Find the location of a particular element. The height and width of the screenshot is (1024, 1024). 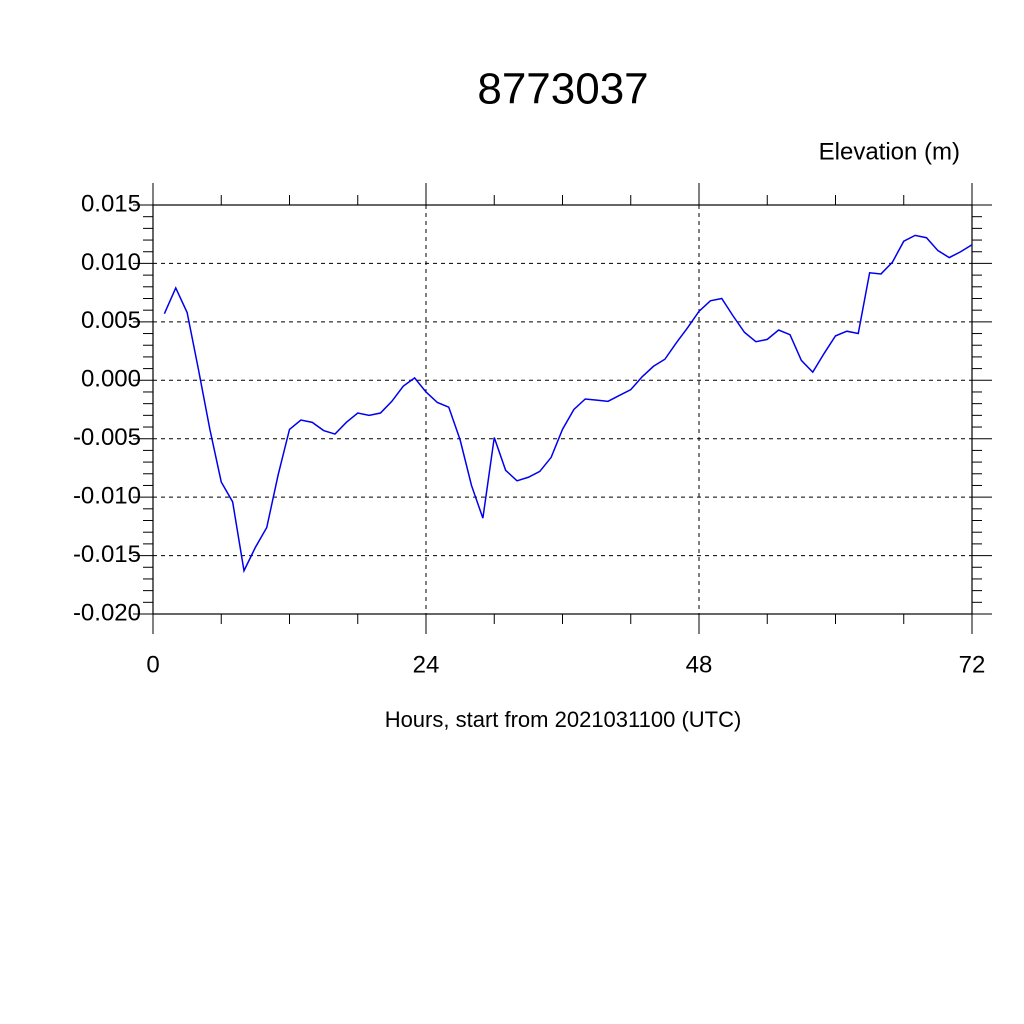

y-tick-label: 0.010 is located at coordinates (111, 262).